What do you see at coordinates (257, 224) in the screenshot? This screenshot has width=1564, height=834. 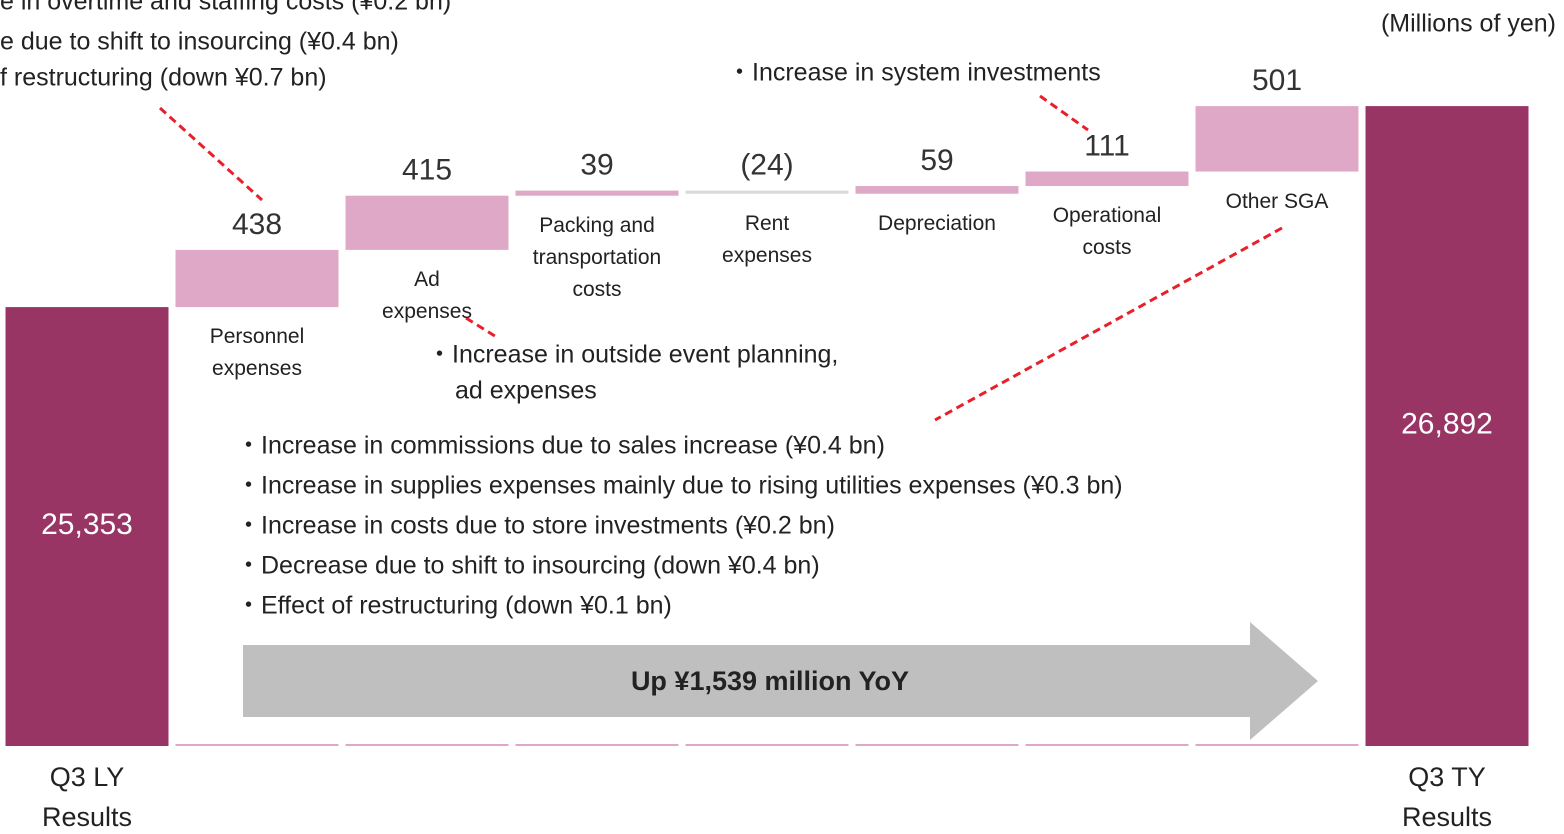 I see `value-label: 438` at bounding box center [257, 224].